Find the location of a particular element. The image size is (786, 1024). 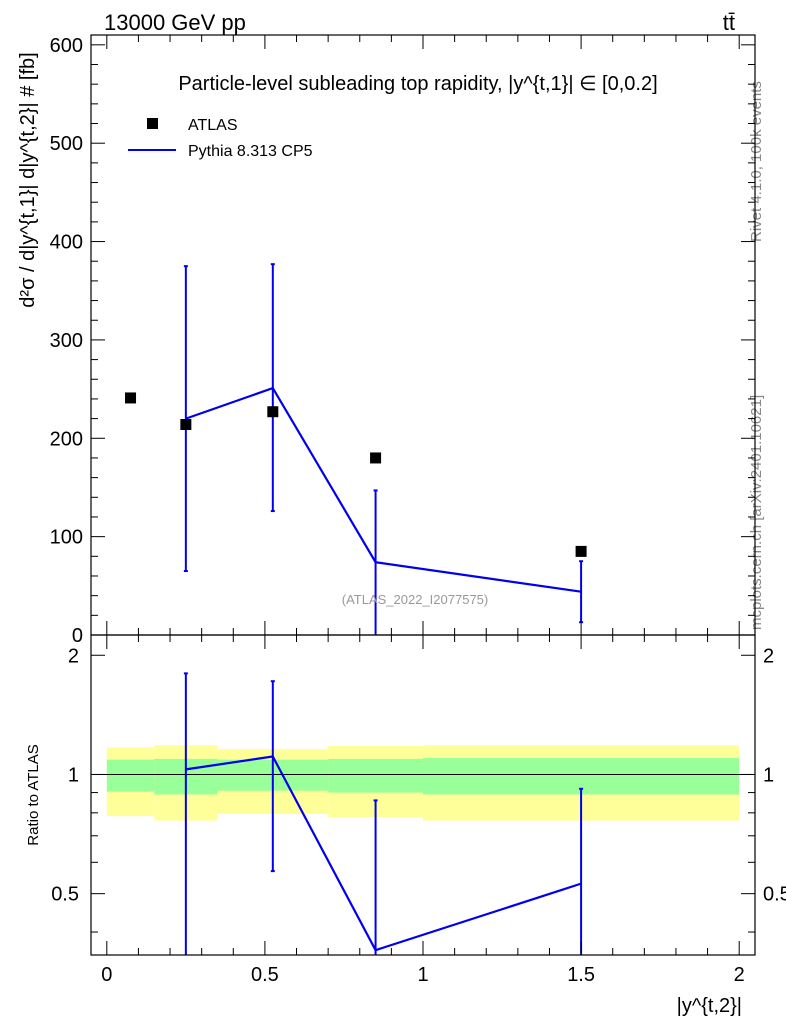

ratio-y-tick-label: 1 is located at coordinates (73, 775).